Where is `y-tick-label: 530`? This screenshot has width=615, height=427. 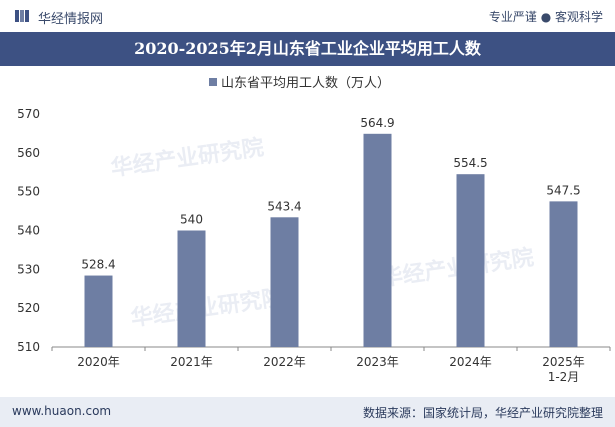 y-tick-label: 530 is located at coordinates (28, 269).